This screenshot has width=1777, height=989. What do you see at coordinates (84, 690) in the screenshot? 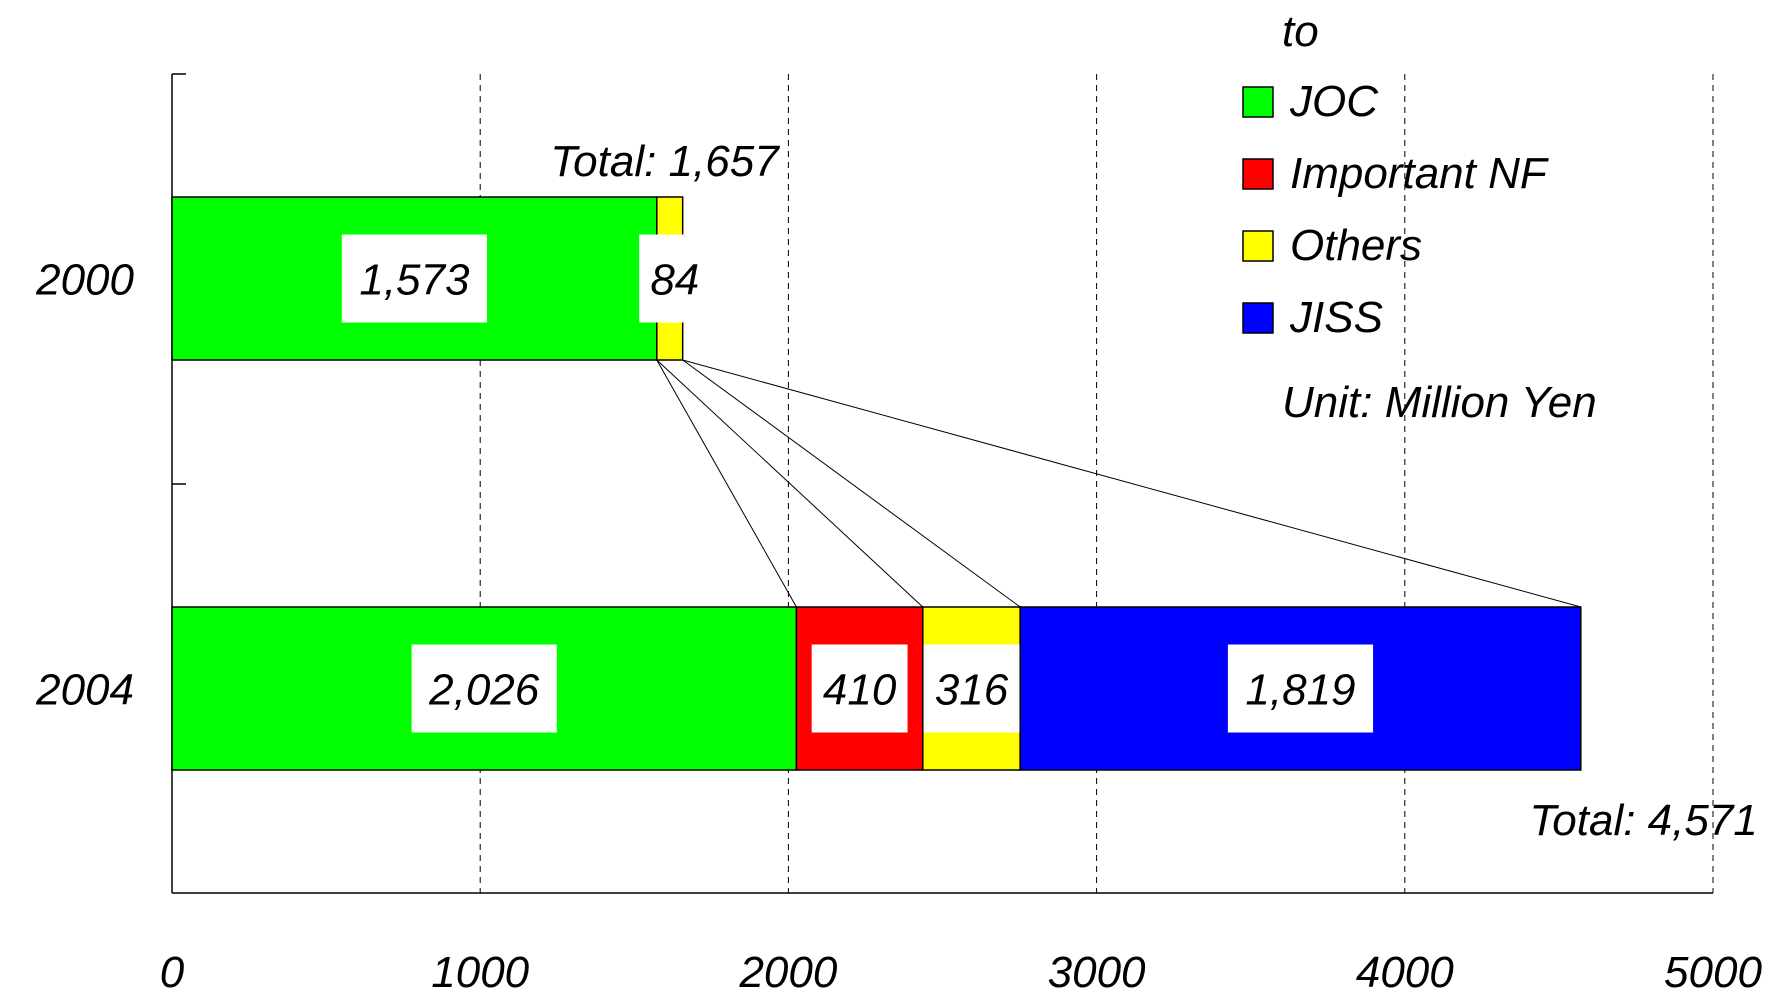
I see `category-label: 2004` at bounding box center [84, 690].